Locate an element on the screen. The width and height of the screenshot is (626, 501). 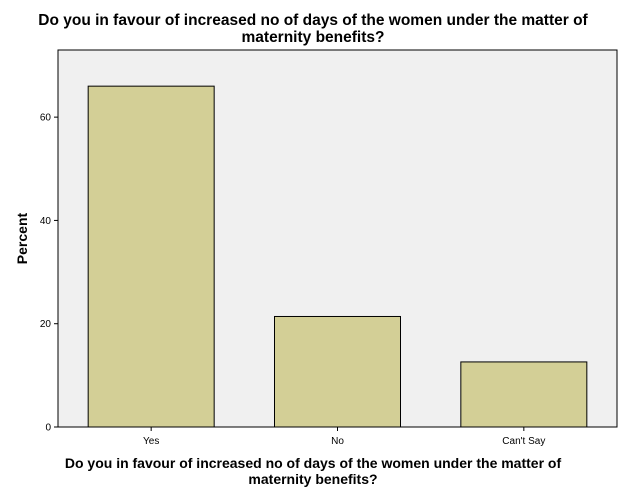
x-tick-label: Yes is located at coordinates (151, 441).